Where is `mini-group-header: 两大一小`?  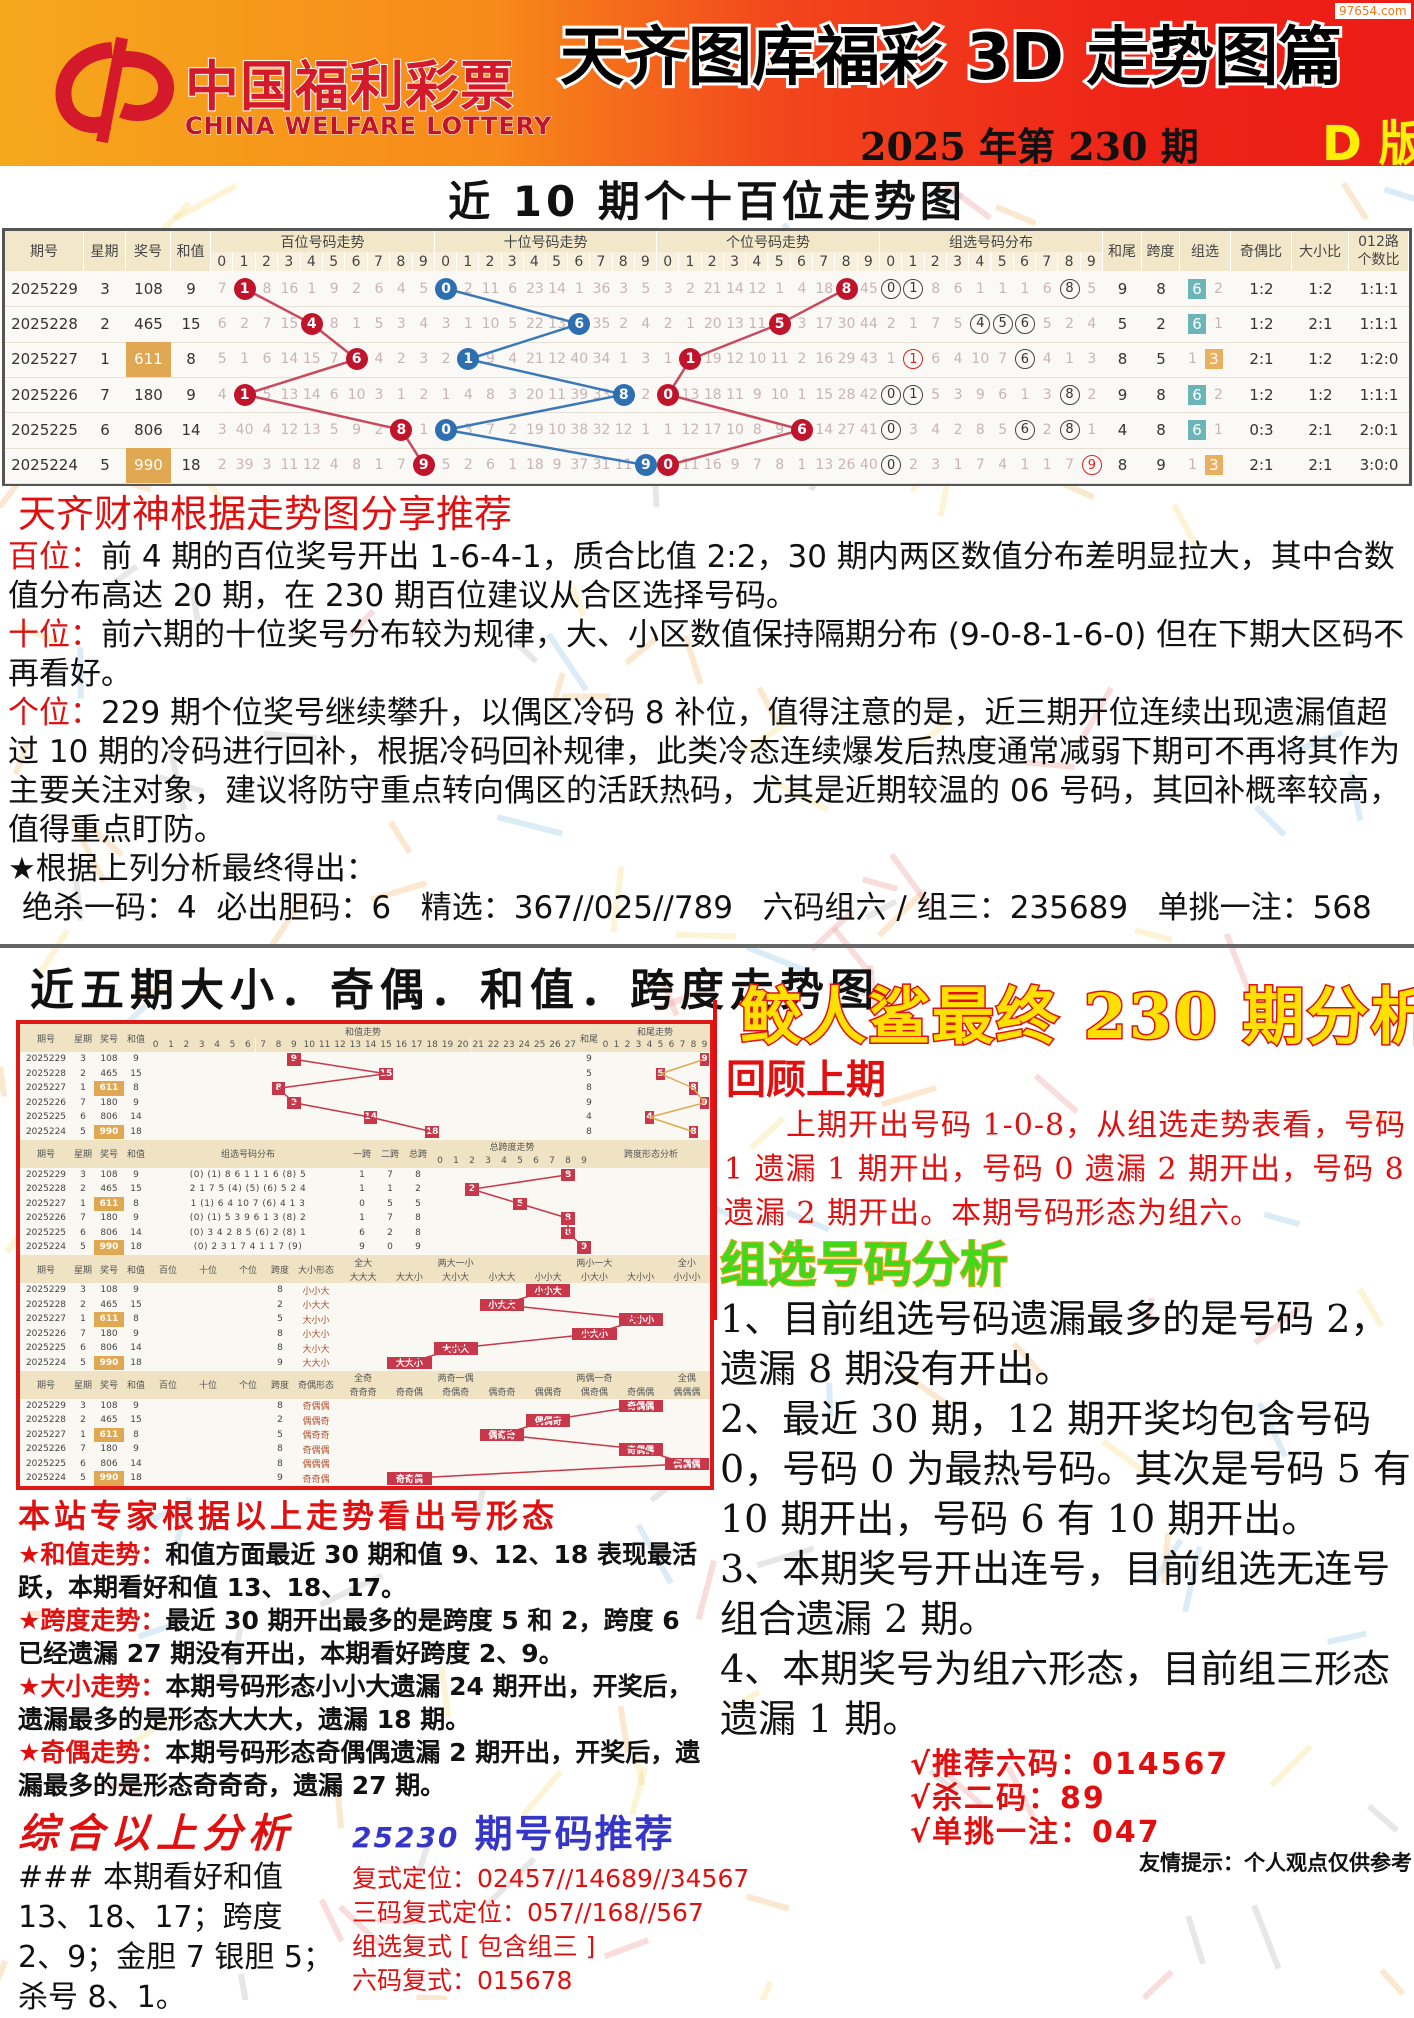 mini-group-header: 两大一小 is located at coordinates (455, 1262).